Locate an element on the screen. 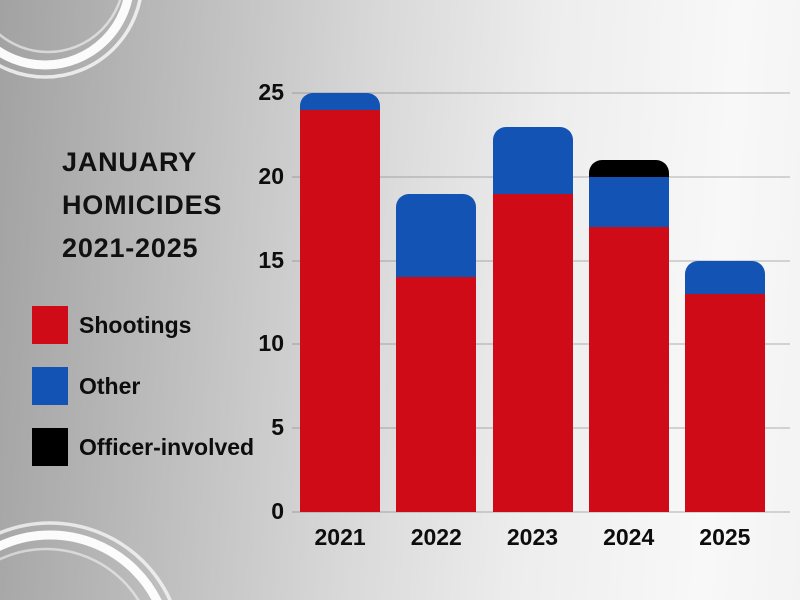  y-axis-tick-25: 25 is located at coordinates (271, 92).